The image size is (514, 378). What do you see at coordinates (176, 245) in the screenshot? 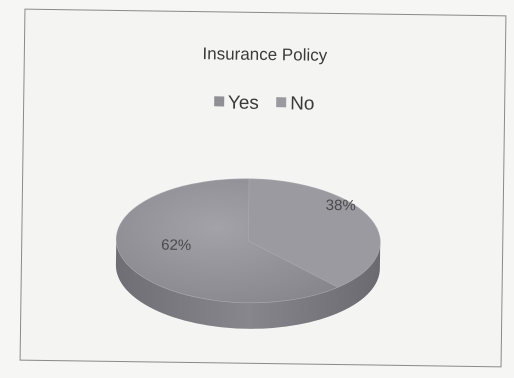
I see `data-label-yes: 62%` at bounding box center [176, 245].